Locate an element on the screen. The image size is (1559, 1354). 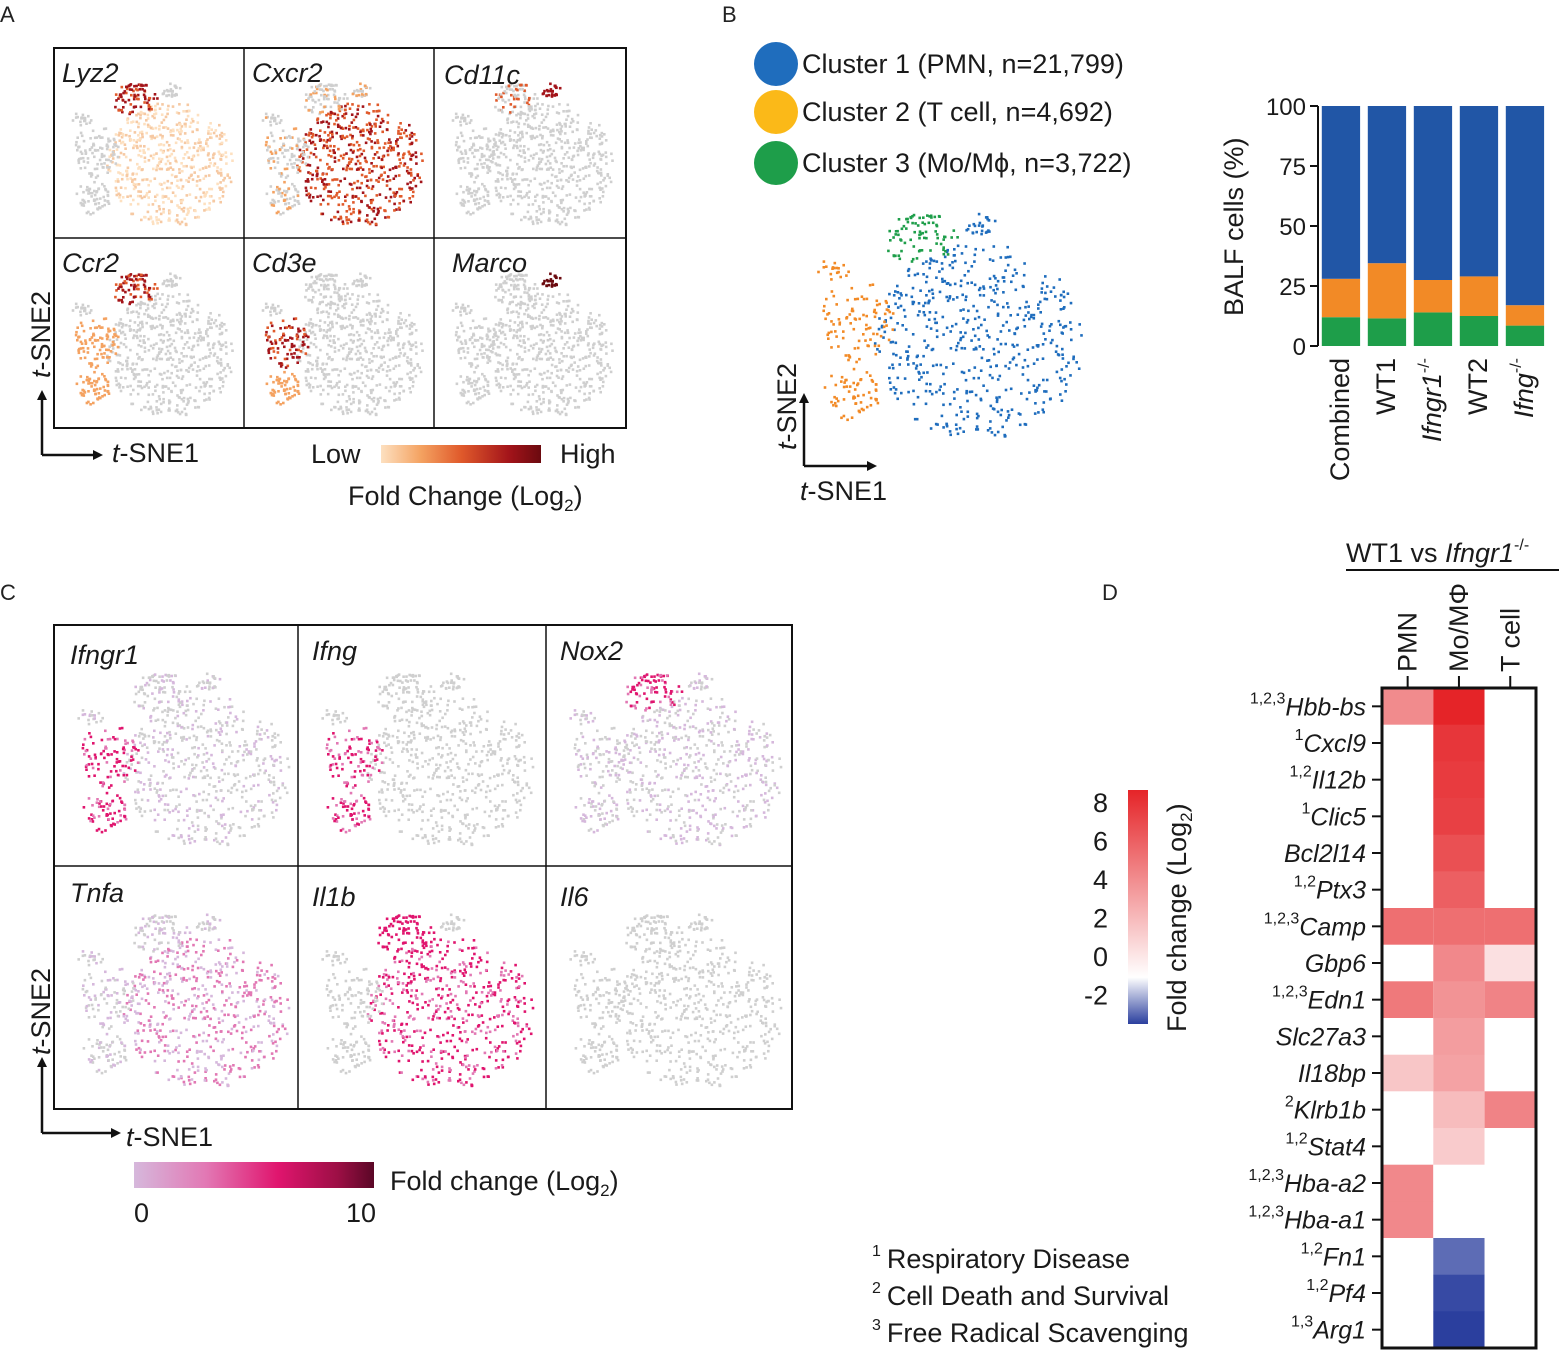
axis-label-rest: -SNE1 is located at coordinates (160, 453).